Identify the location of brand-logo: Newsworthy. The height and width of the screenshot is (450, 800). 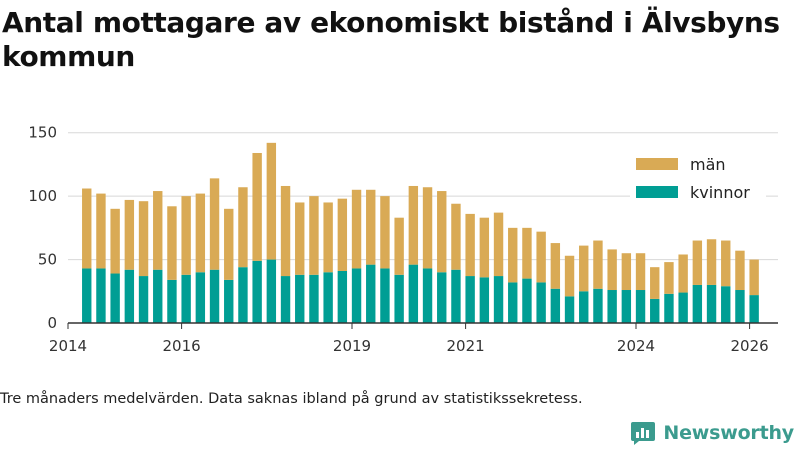
(712, 433).